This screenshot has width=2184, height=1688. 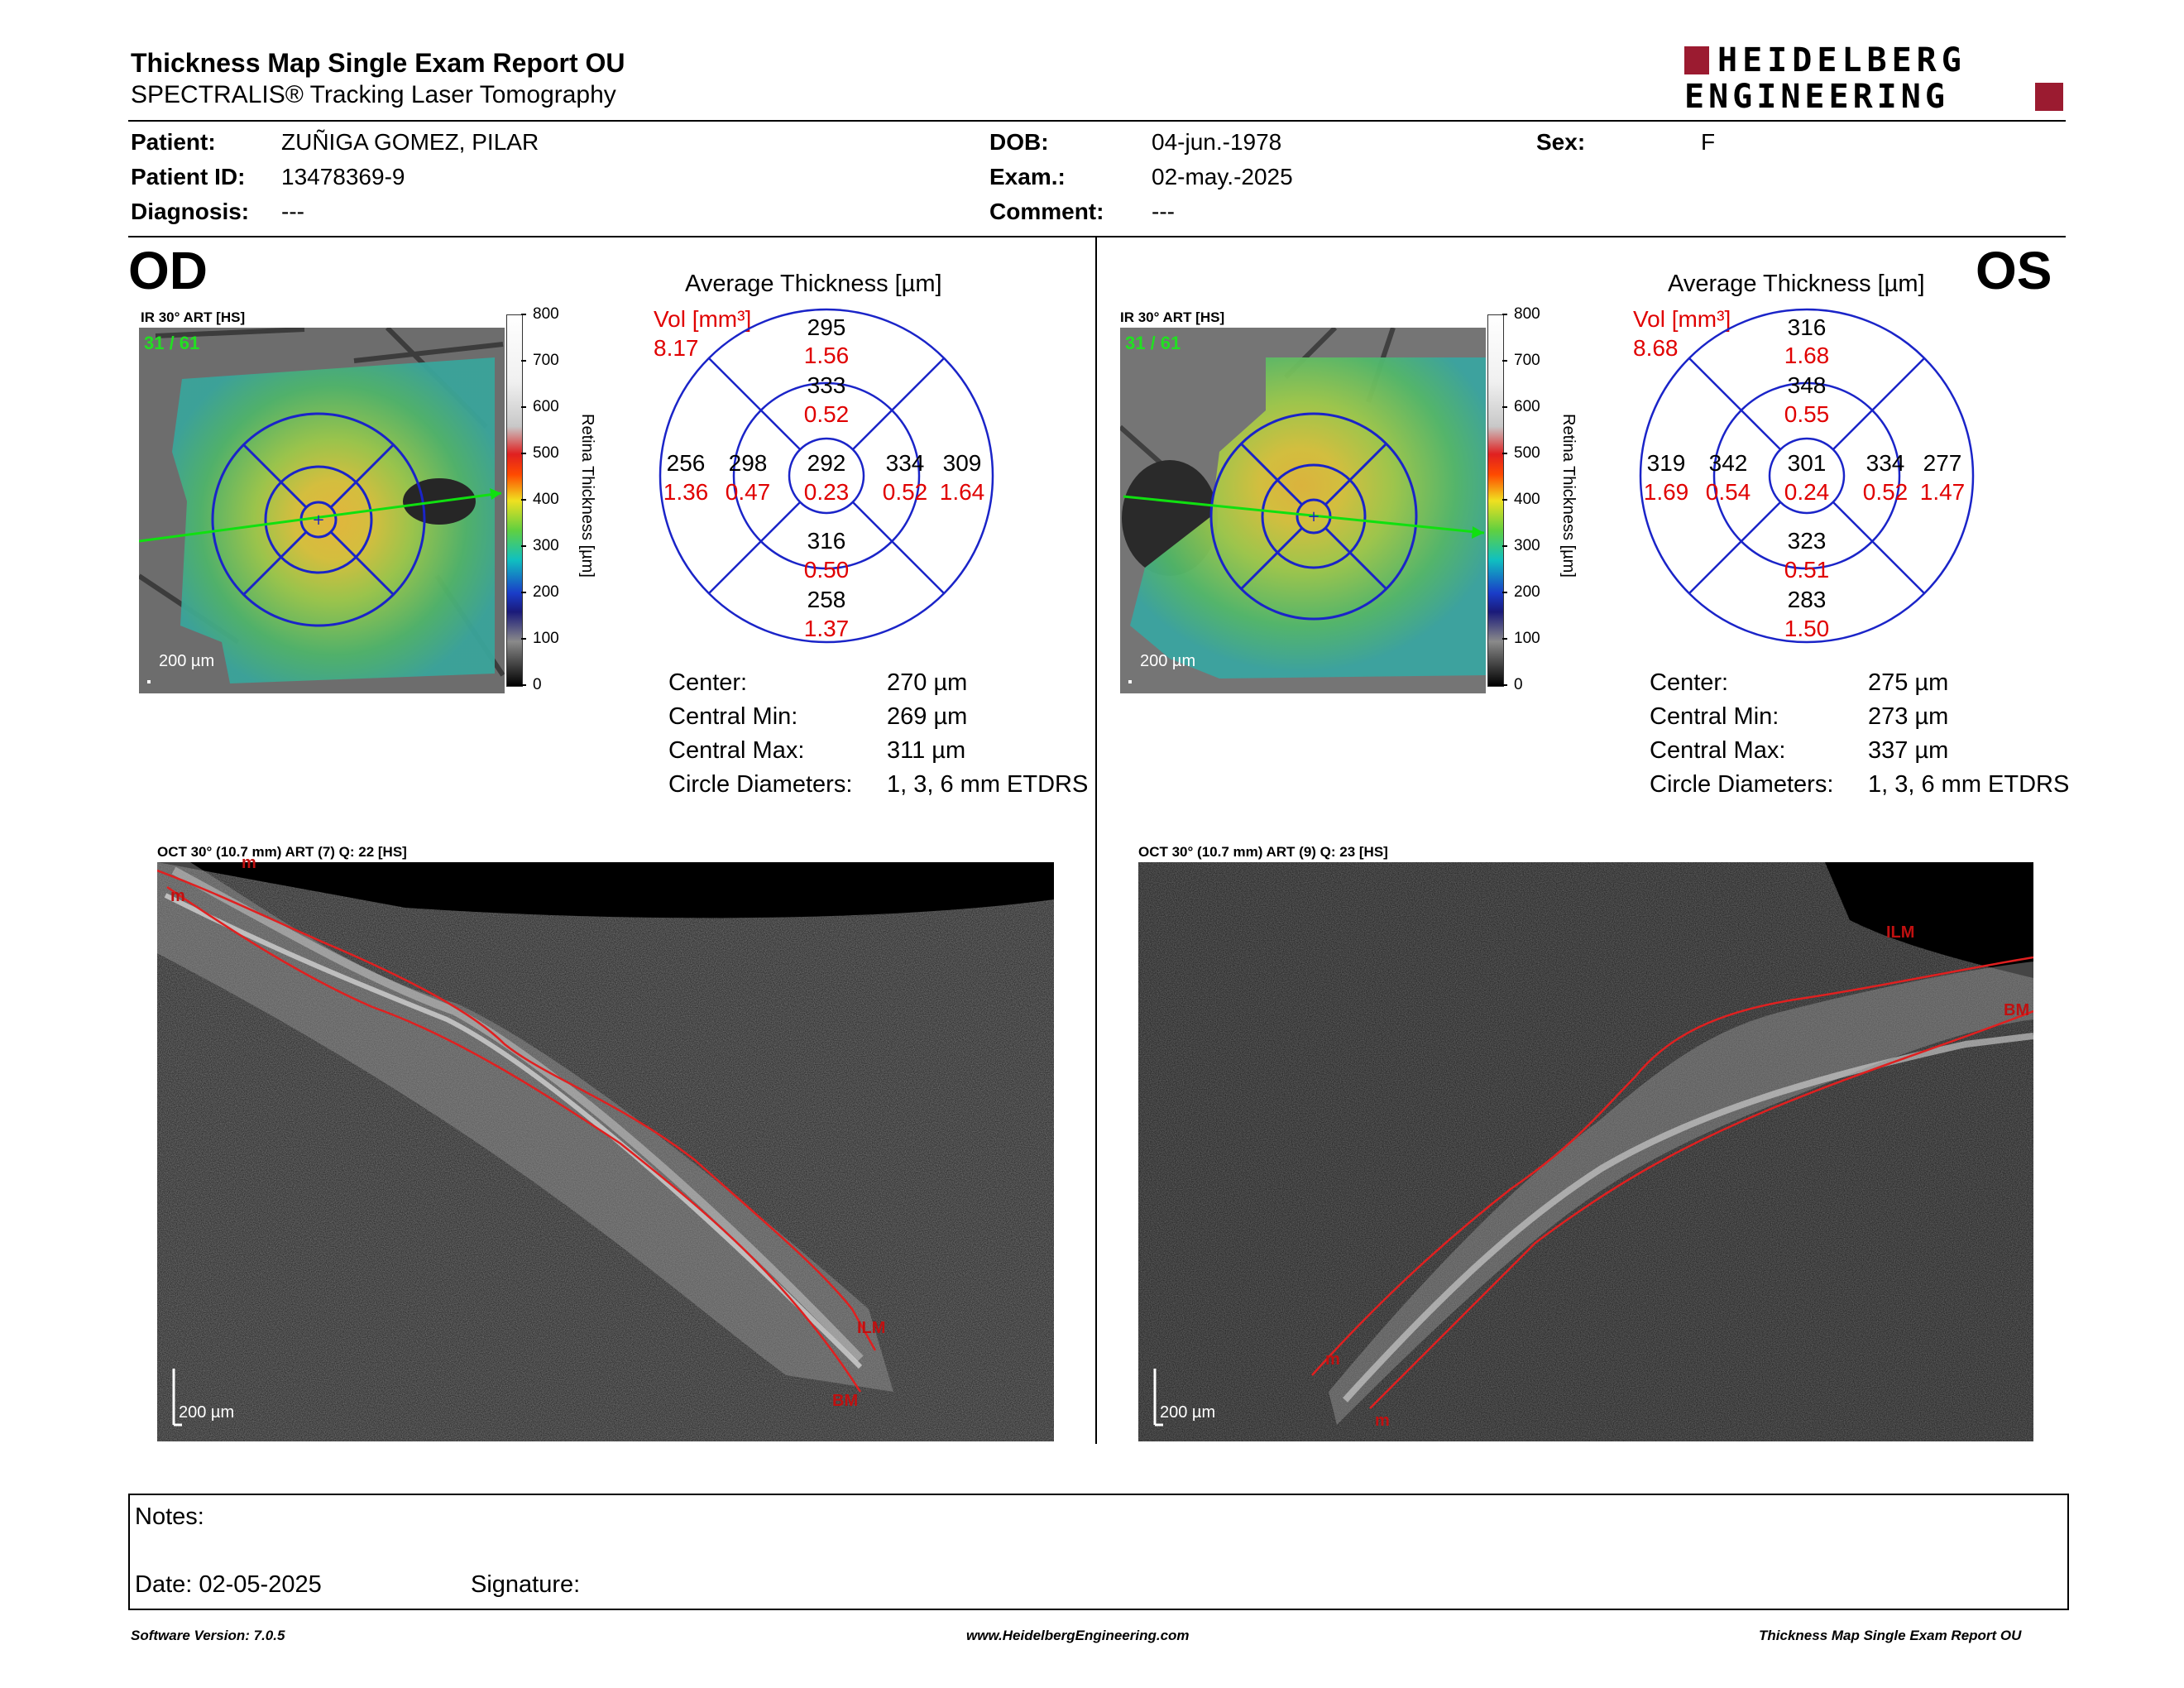 What do you see at coordinates (826, 355) in the screenshot?
I see `od-outer-sup-vol: 1.56` at bounding box center [826, 355].